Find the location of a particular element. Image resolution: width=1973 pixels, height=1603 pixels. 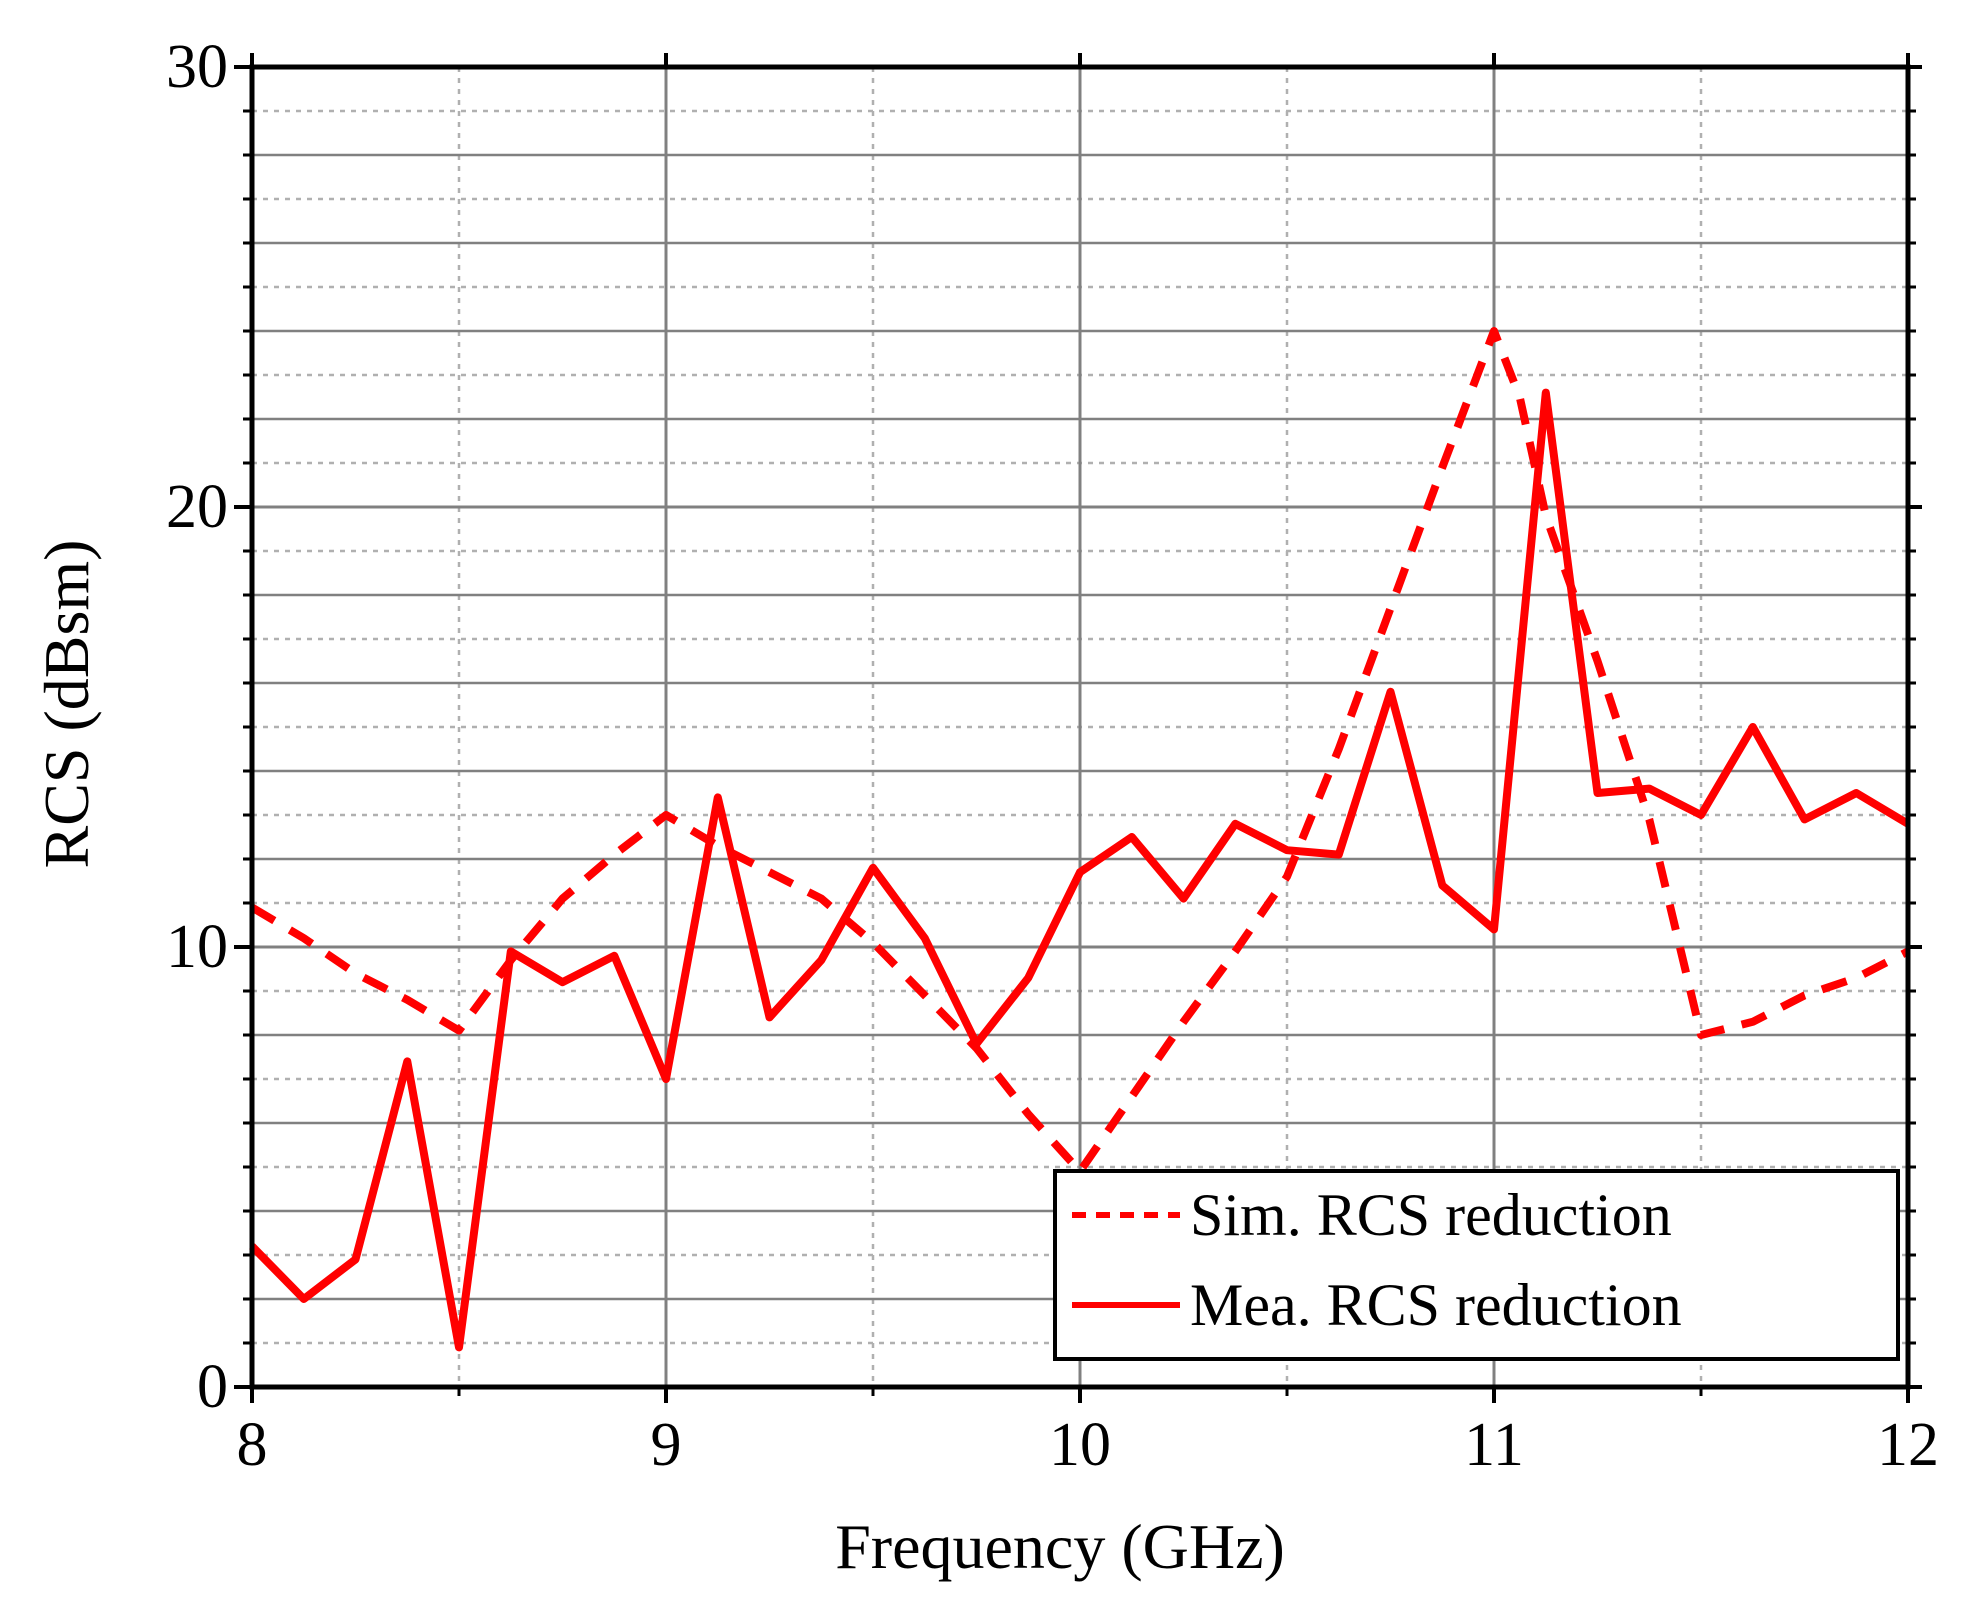

x-axis-title: Frequency (GHz) is located at coordinates (1060, 1546).